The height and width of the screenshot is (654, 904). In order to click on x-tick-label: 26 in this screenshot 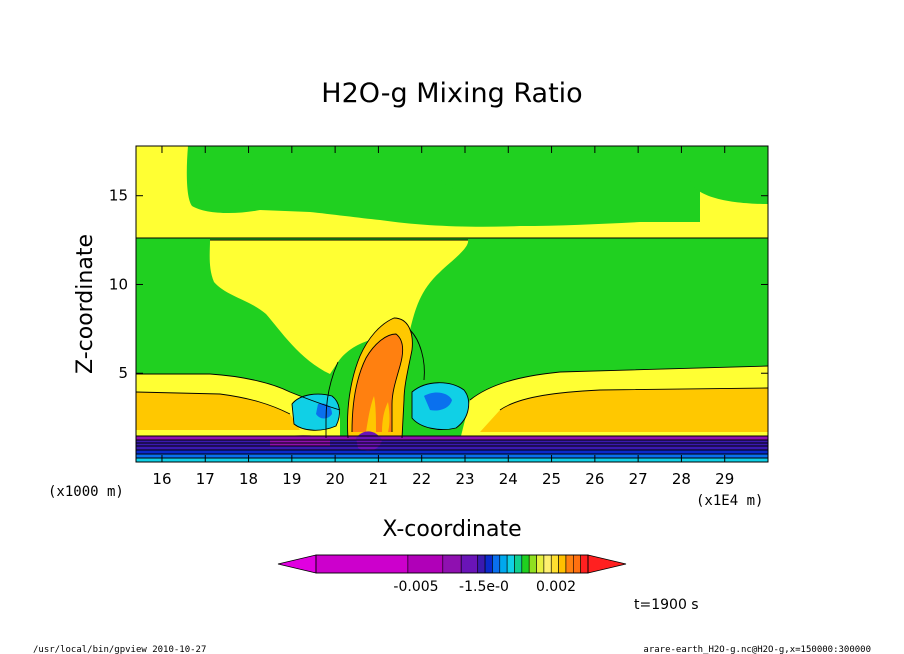, I will do `click(594, 479)`.